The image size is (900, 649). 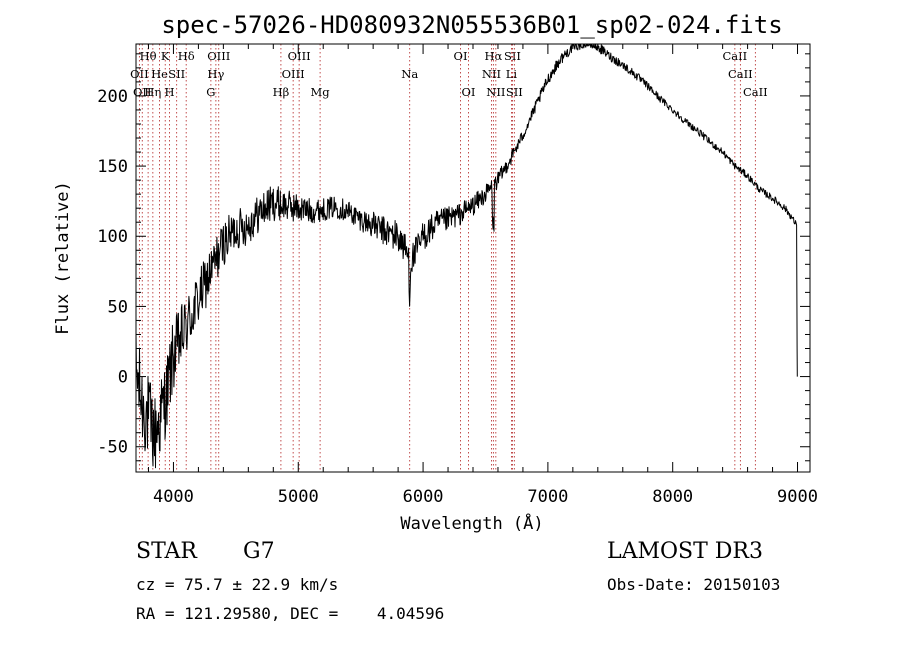 What do you see at coordinates (159, 74) in the screenshot?
I see `line-marker-label: He` at bounding box center [159, 74].